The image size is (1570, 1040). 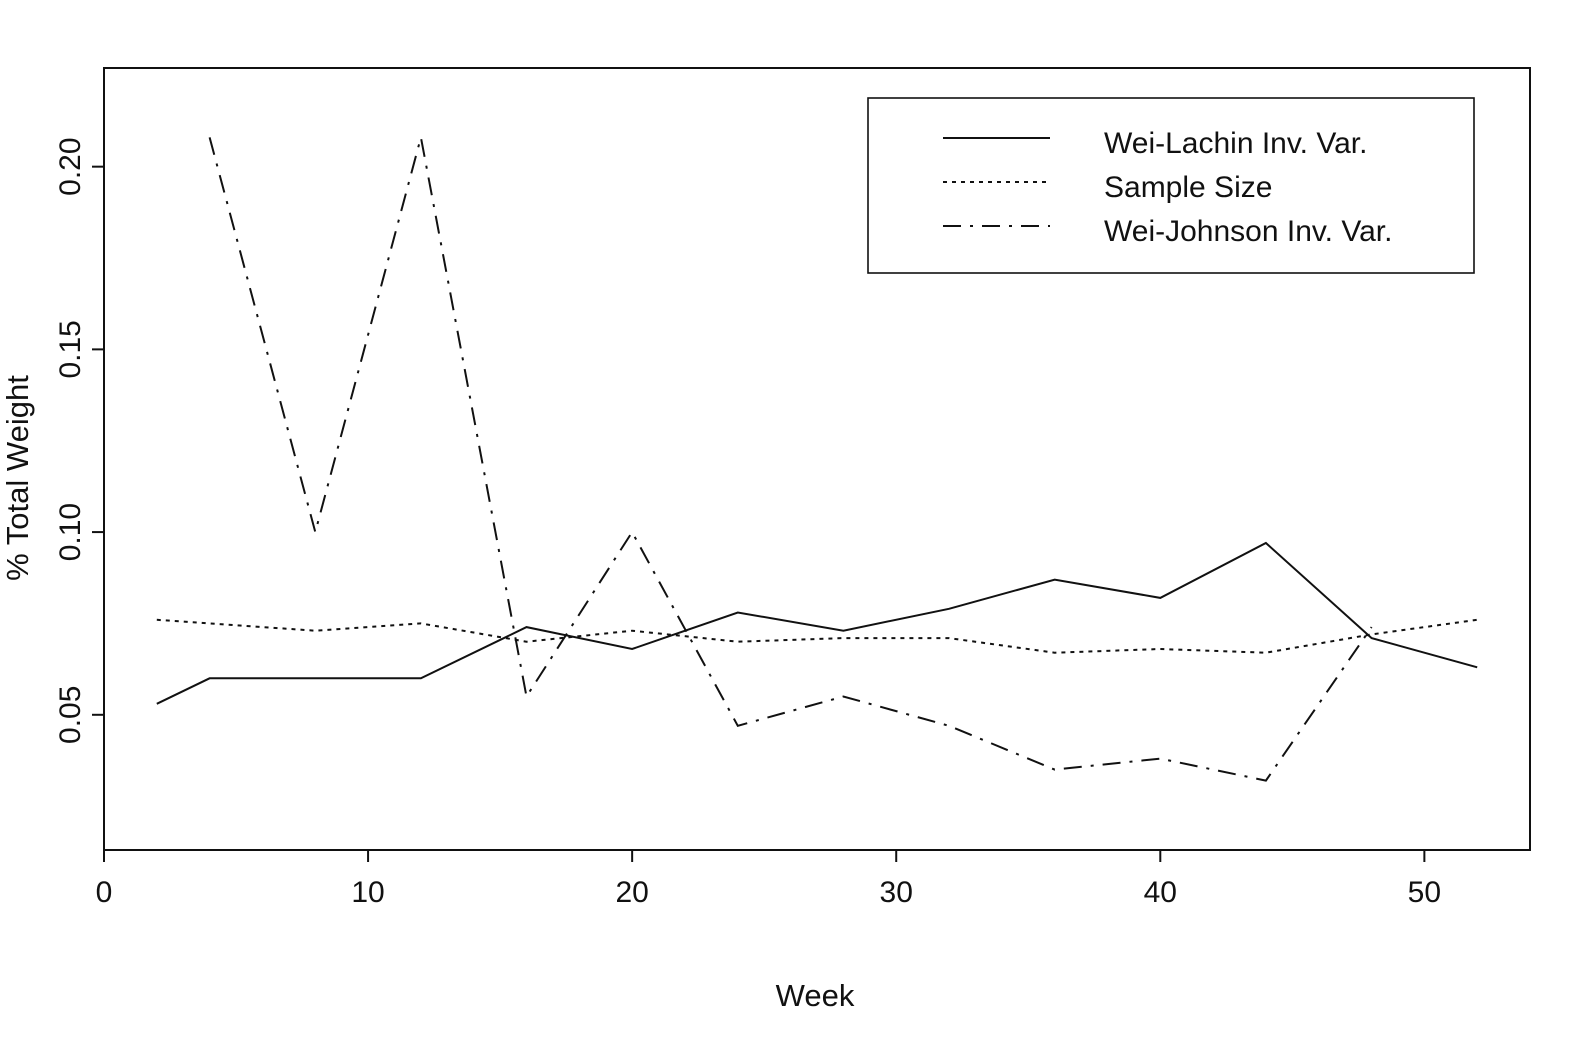 What do you see at coordinates (70, 166) in the screenshot?
I see `y-tick-label: 0.20` at bounding box center [70, 166].